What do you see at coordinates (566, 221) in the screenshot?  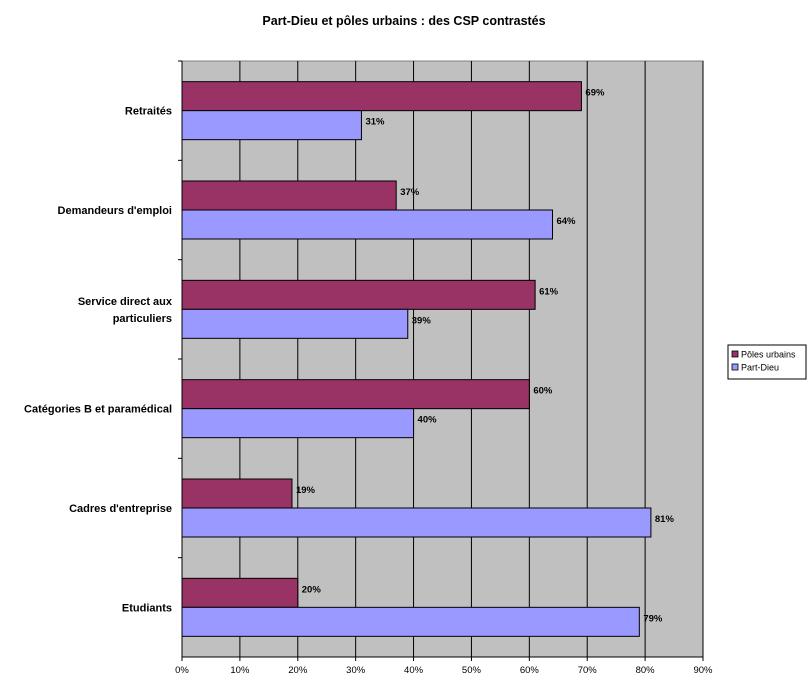 I see `data-label: 64%` at bounding box center [566, 221].